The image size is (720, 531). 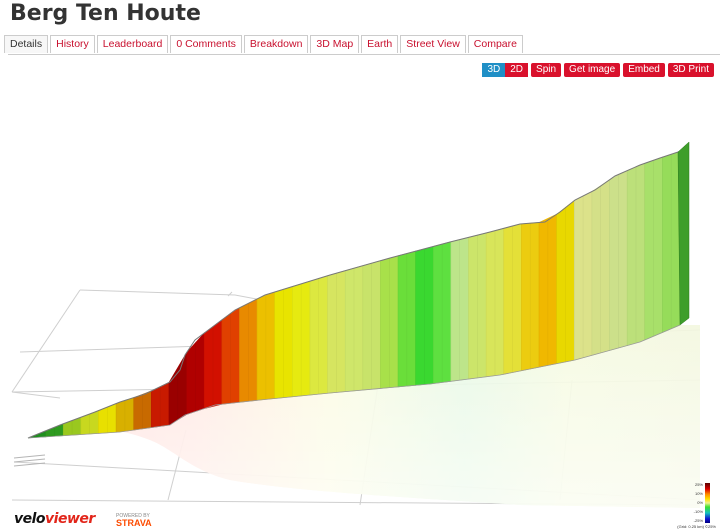 I want to click on tab-3d-map: 3D Map, so click(x=335, y=44).